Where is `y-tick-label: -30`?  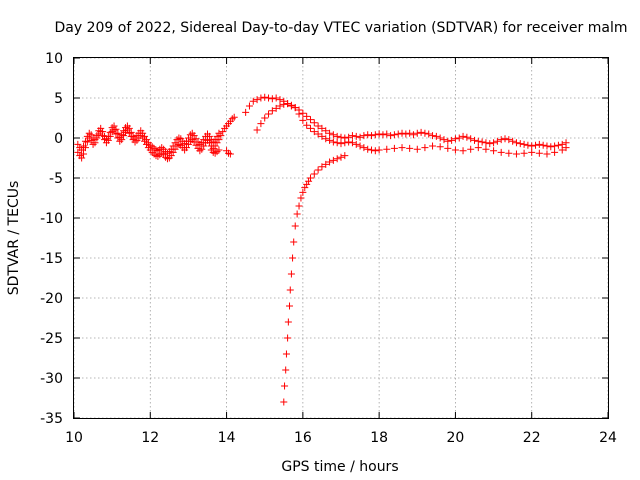
y-tick-label: -30 is located at coordinates (51, 379).